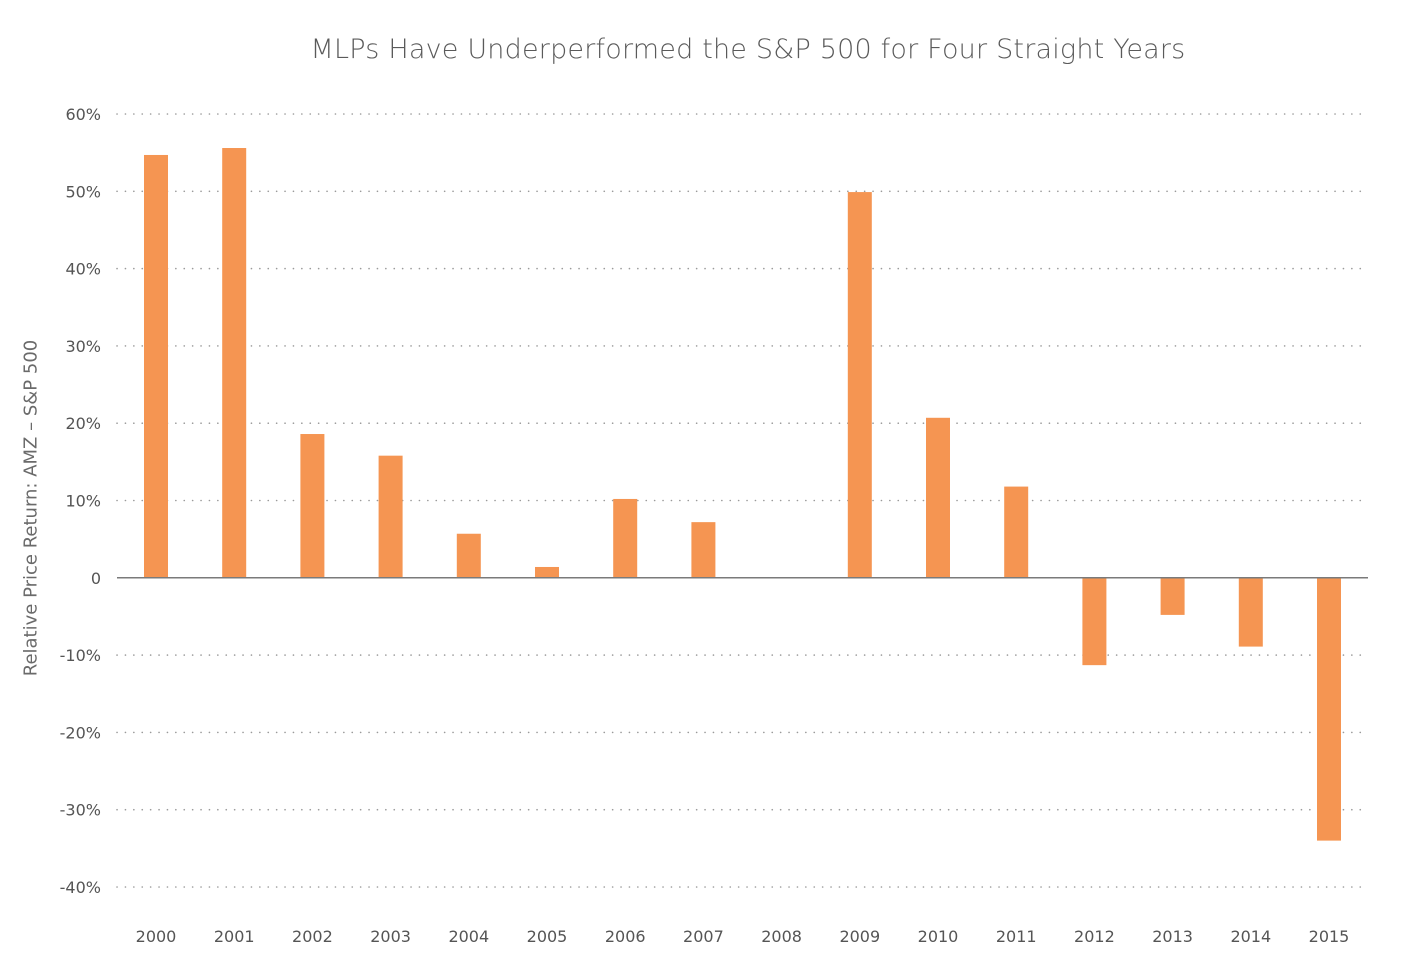  I want to click on x-tick-label: 2012, so click(1094, 936).